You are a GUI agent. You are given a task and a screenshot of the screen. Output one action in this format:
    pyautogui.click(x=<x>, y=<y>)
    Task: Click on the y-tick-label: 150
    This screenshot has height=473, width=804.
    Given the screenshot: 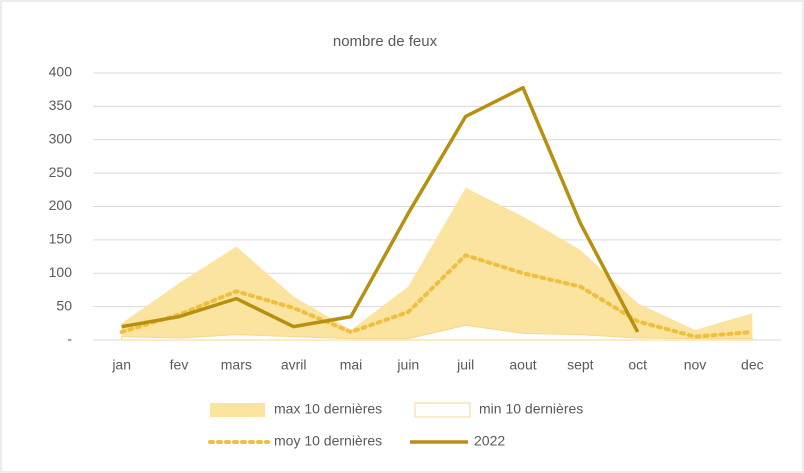 What is the action you would take?
    pyautogui.click(x=61, y=239)
    